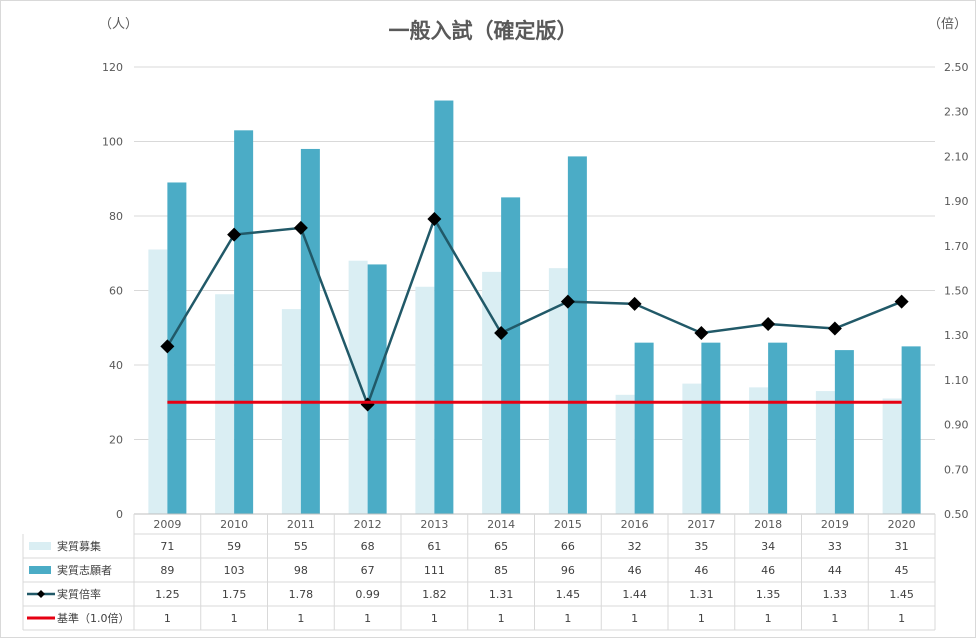  What do you see at coordinates (835, 524) in the screenshot?
I see `category-label: 2019` at bounding box center [835, 524].